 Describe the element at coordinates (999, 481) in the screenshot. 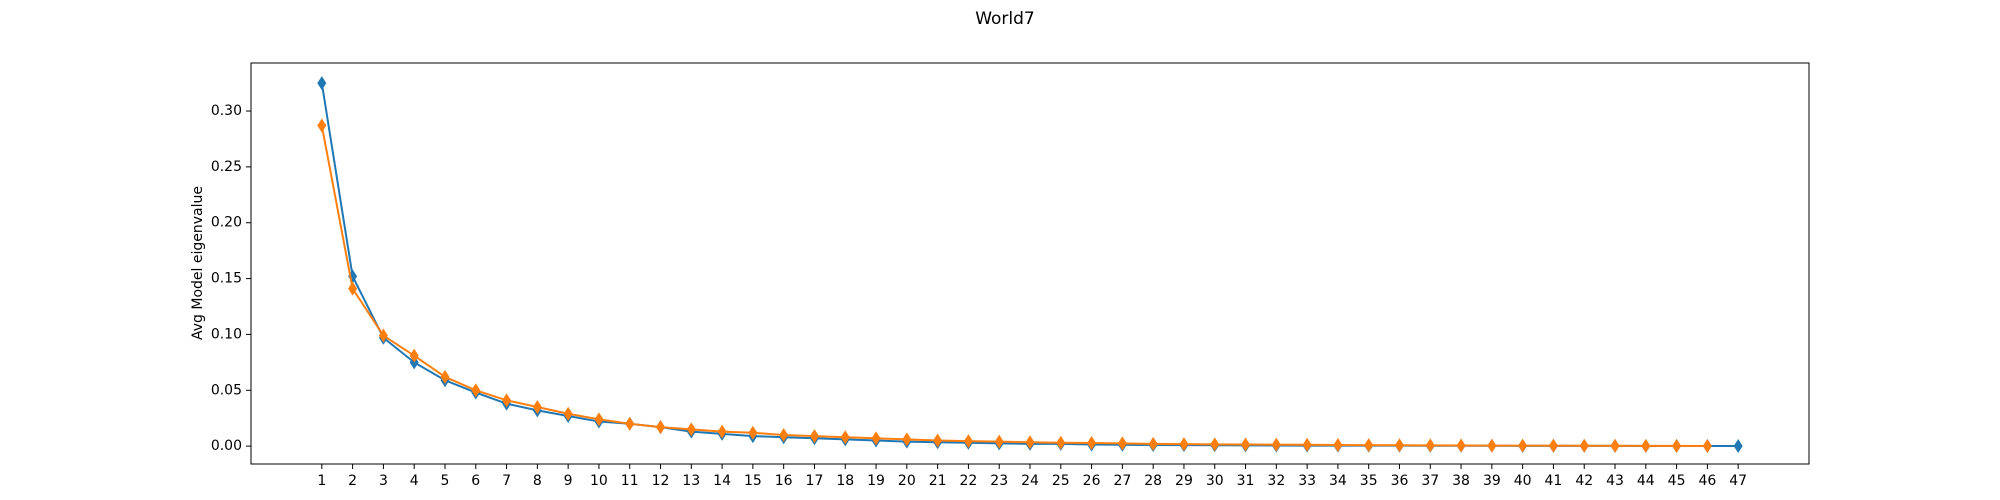

I see `x-tick-label: 23` at that location.